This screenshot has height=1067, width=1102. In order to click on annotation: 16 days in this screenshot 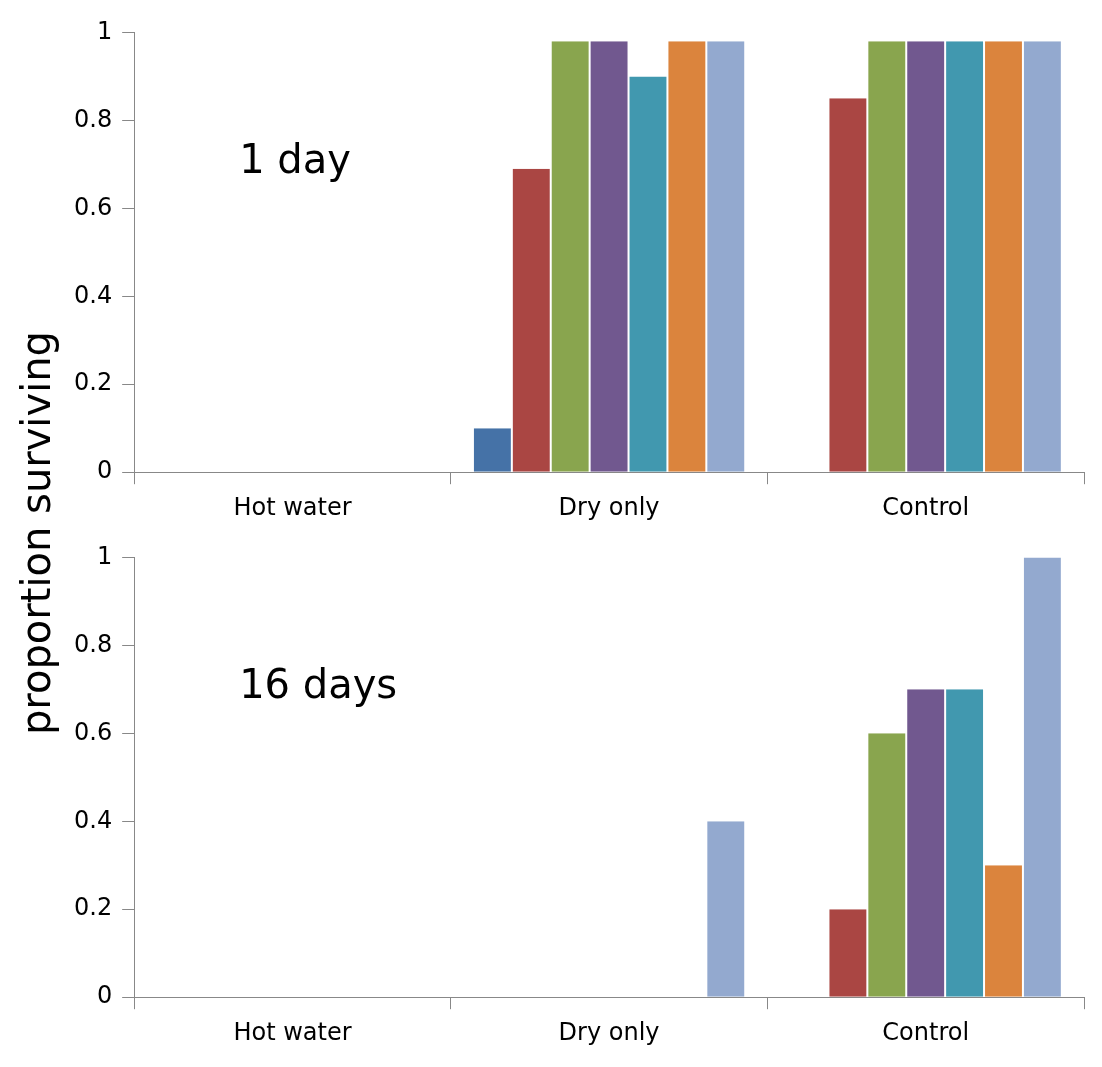, I will do `click(318, 683)`.